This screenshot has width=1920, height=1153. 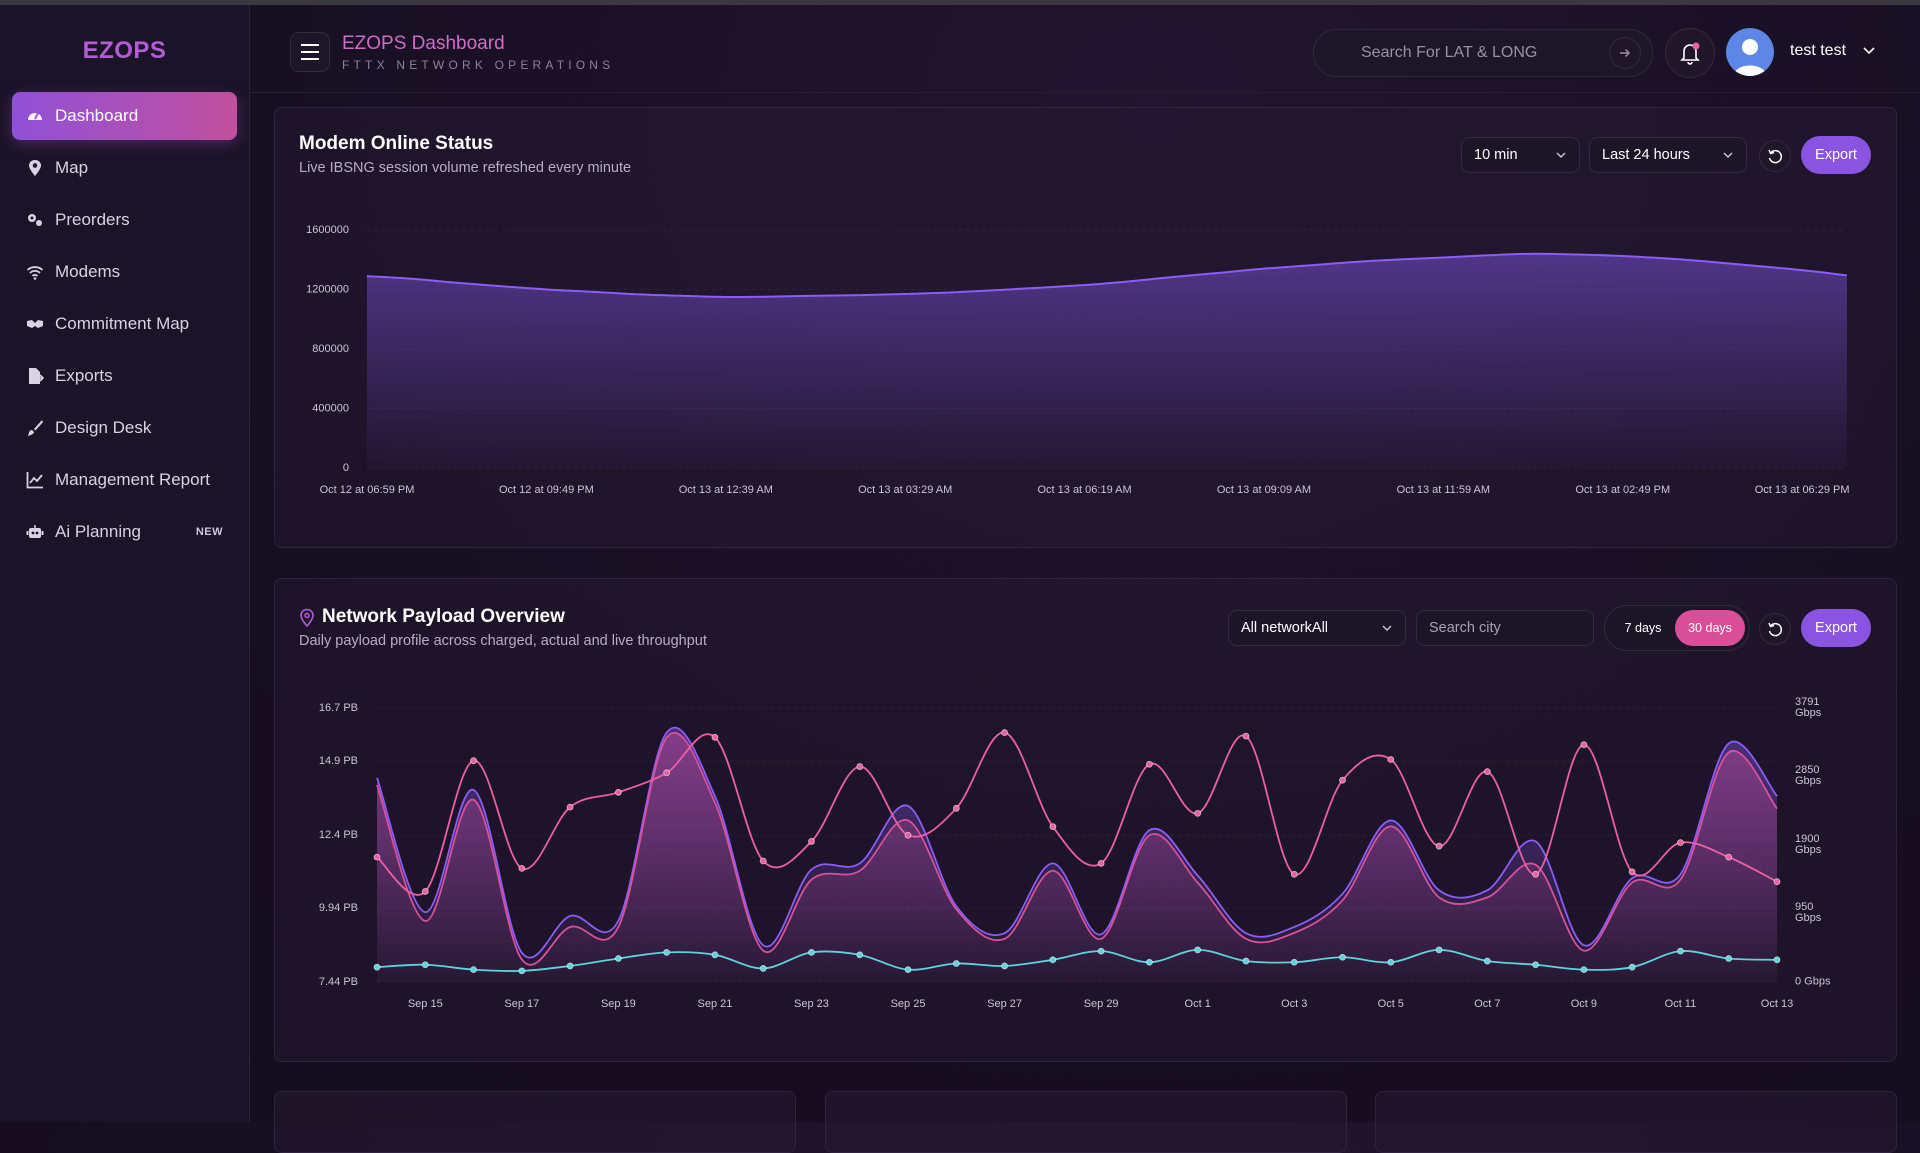 What do you see at coordinates (1077, 813) in the screenshot?
I see `line` at bounding box center [1077, 813].